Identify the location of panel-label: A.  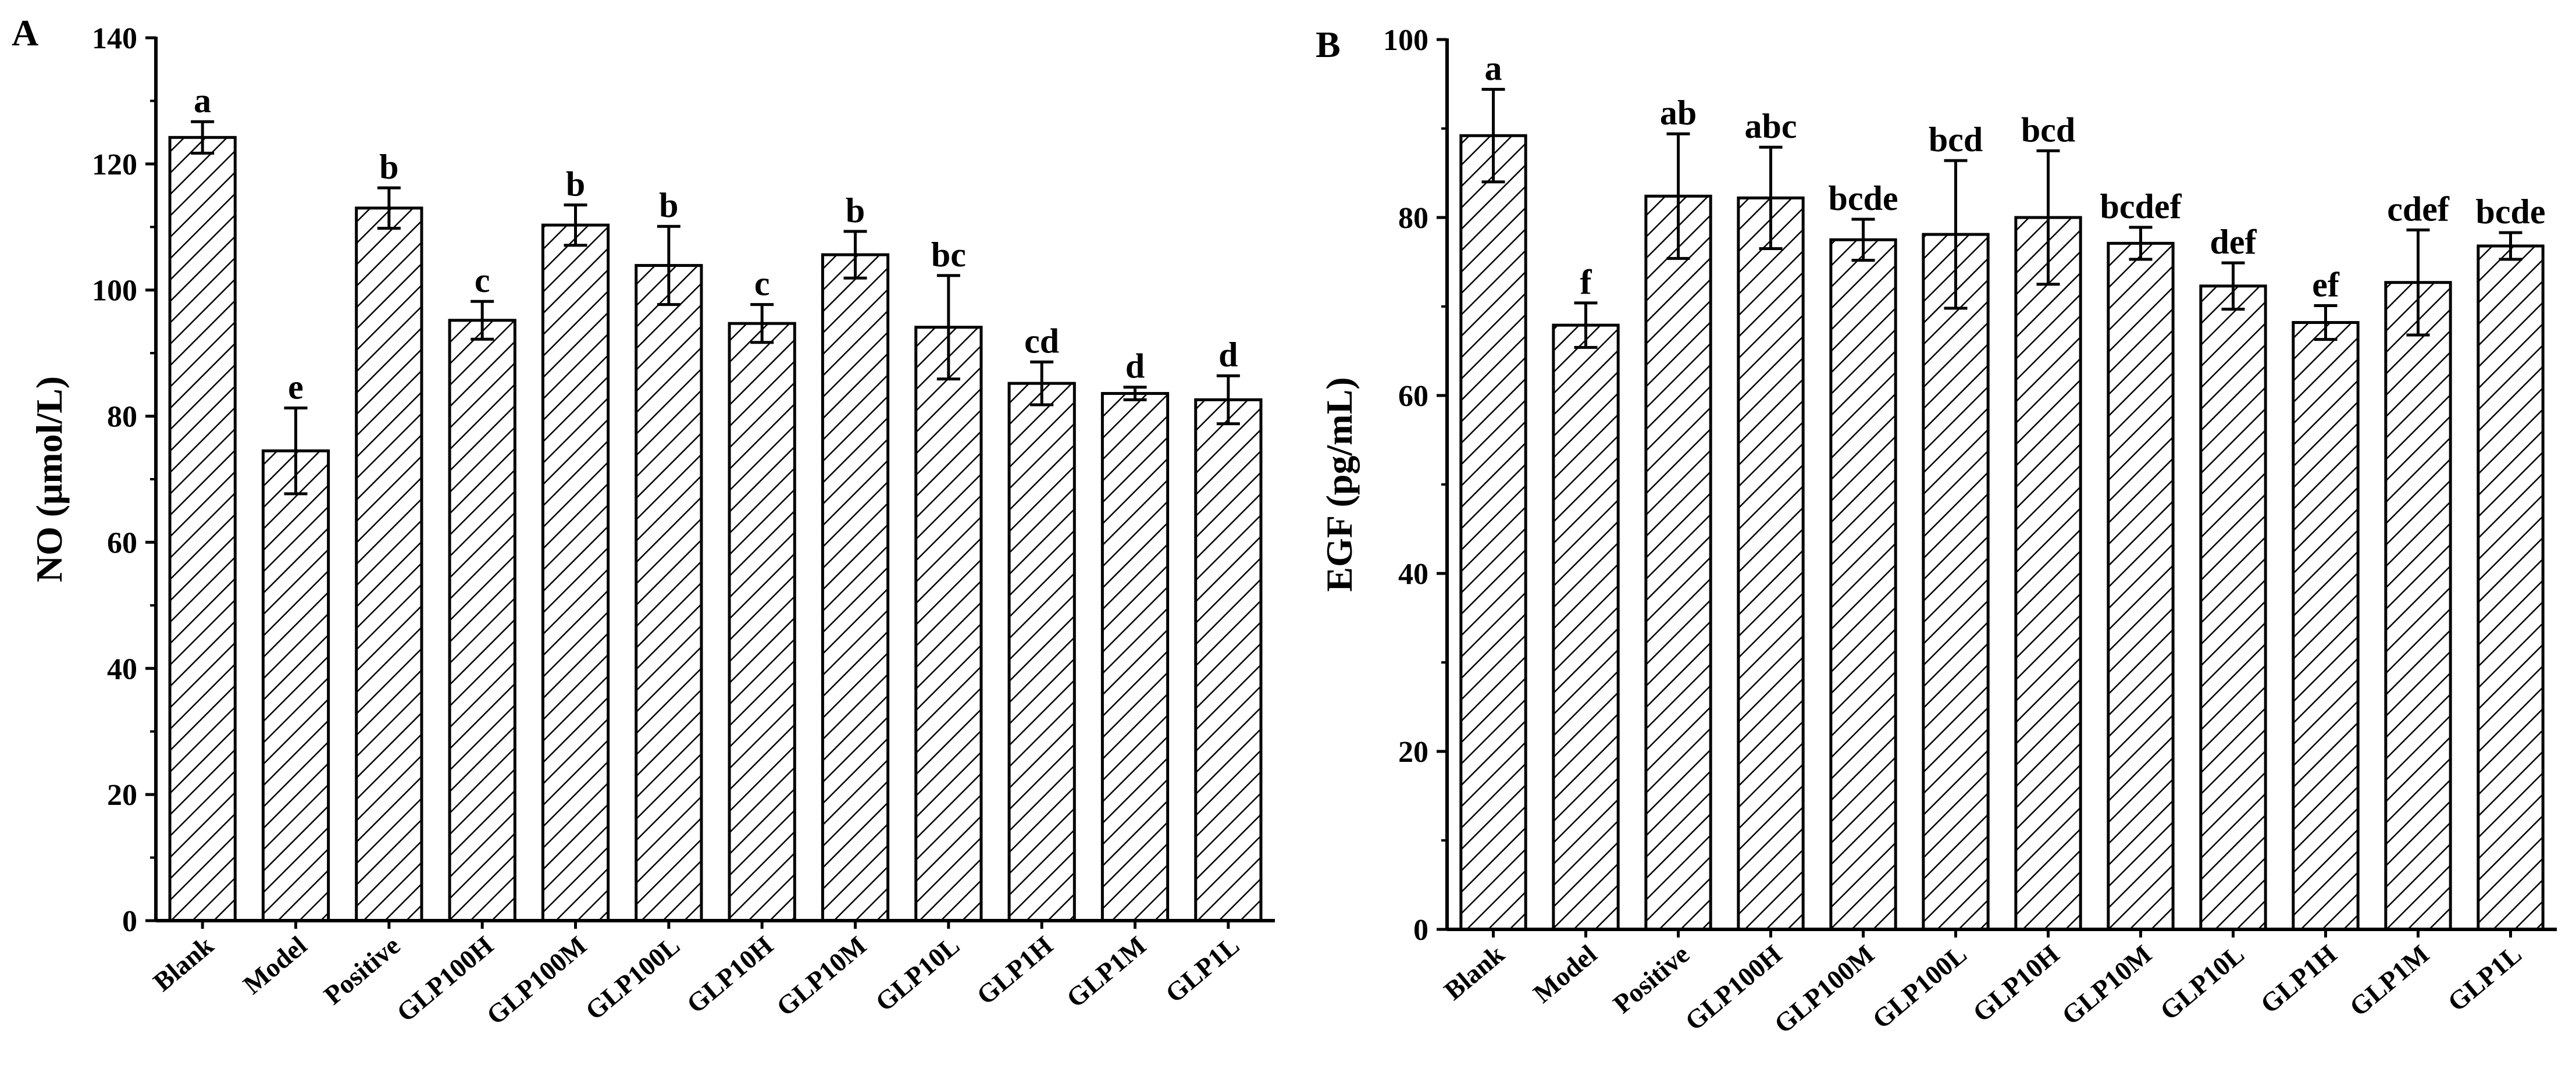
(25, 33).